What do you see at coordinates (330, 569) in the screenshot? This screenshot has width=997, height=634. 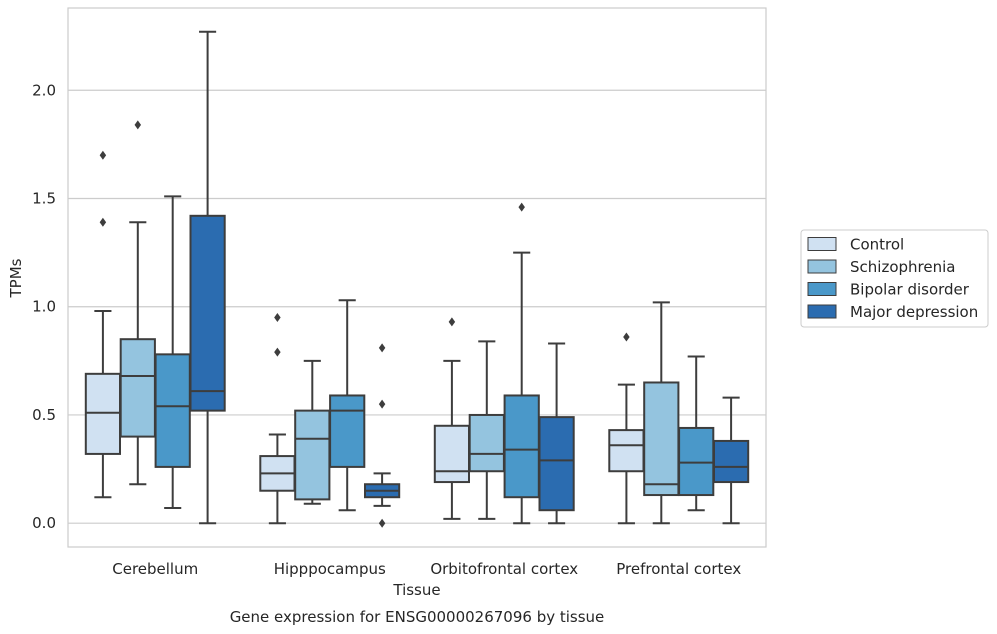 I see `x-tick-label: Hipppocampus` at bounding box center [330, 569].